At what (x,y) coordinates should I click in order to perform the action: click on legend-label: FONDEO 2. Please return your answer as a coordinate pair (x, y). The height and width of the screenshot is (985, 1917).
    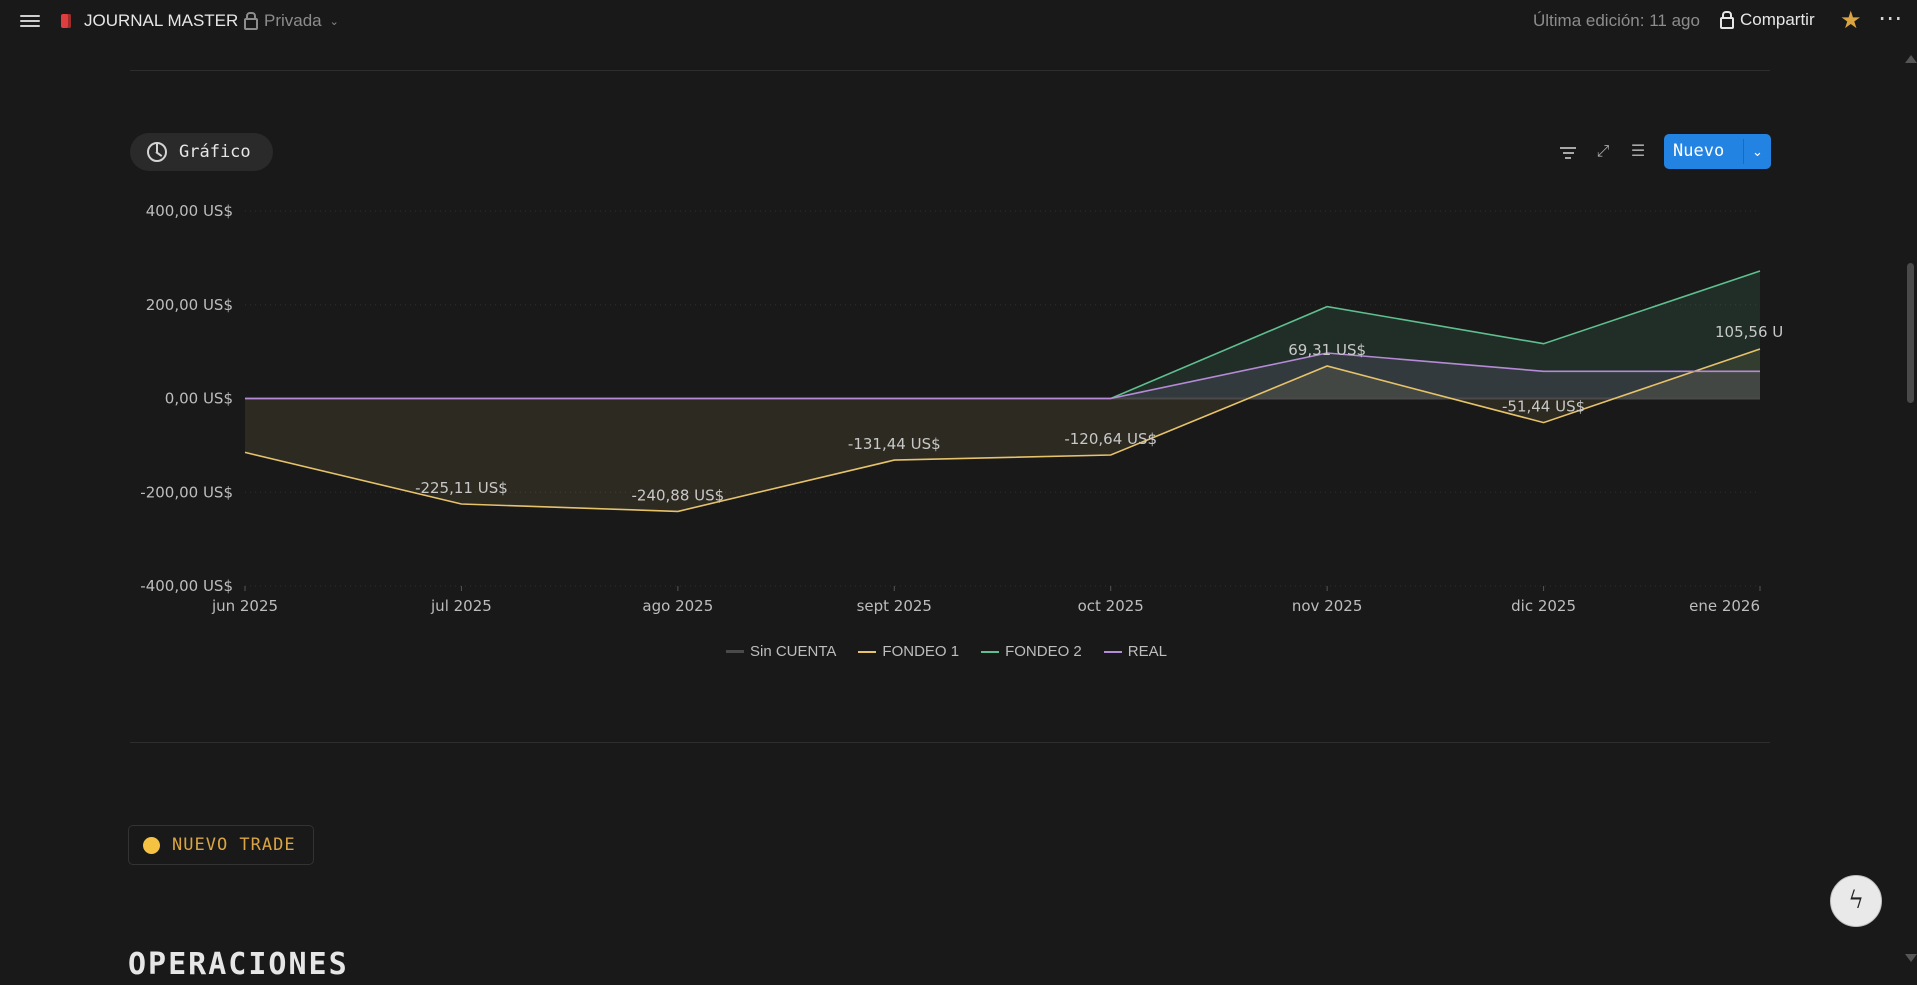
    Looking at the image, I should click on (1043, 651).